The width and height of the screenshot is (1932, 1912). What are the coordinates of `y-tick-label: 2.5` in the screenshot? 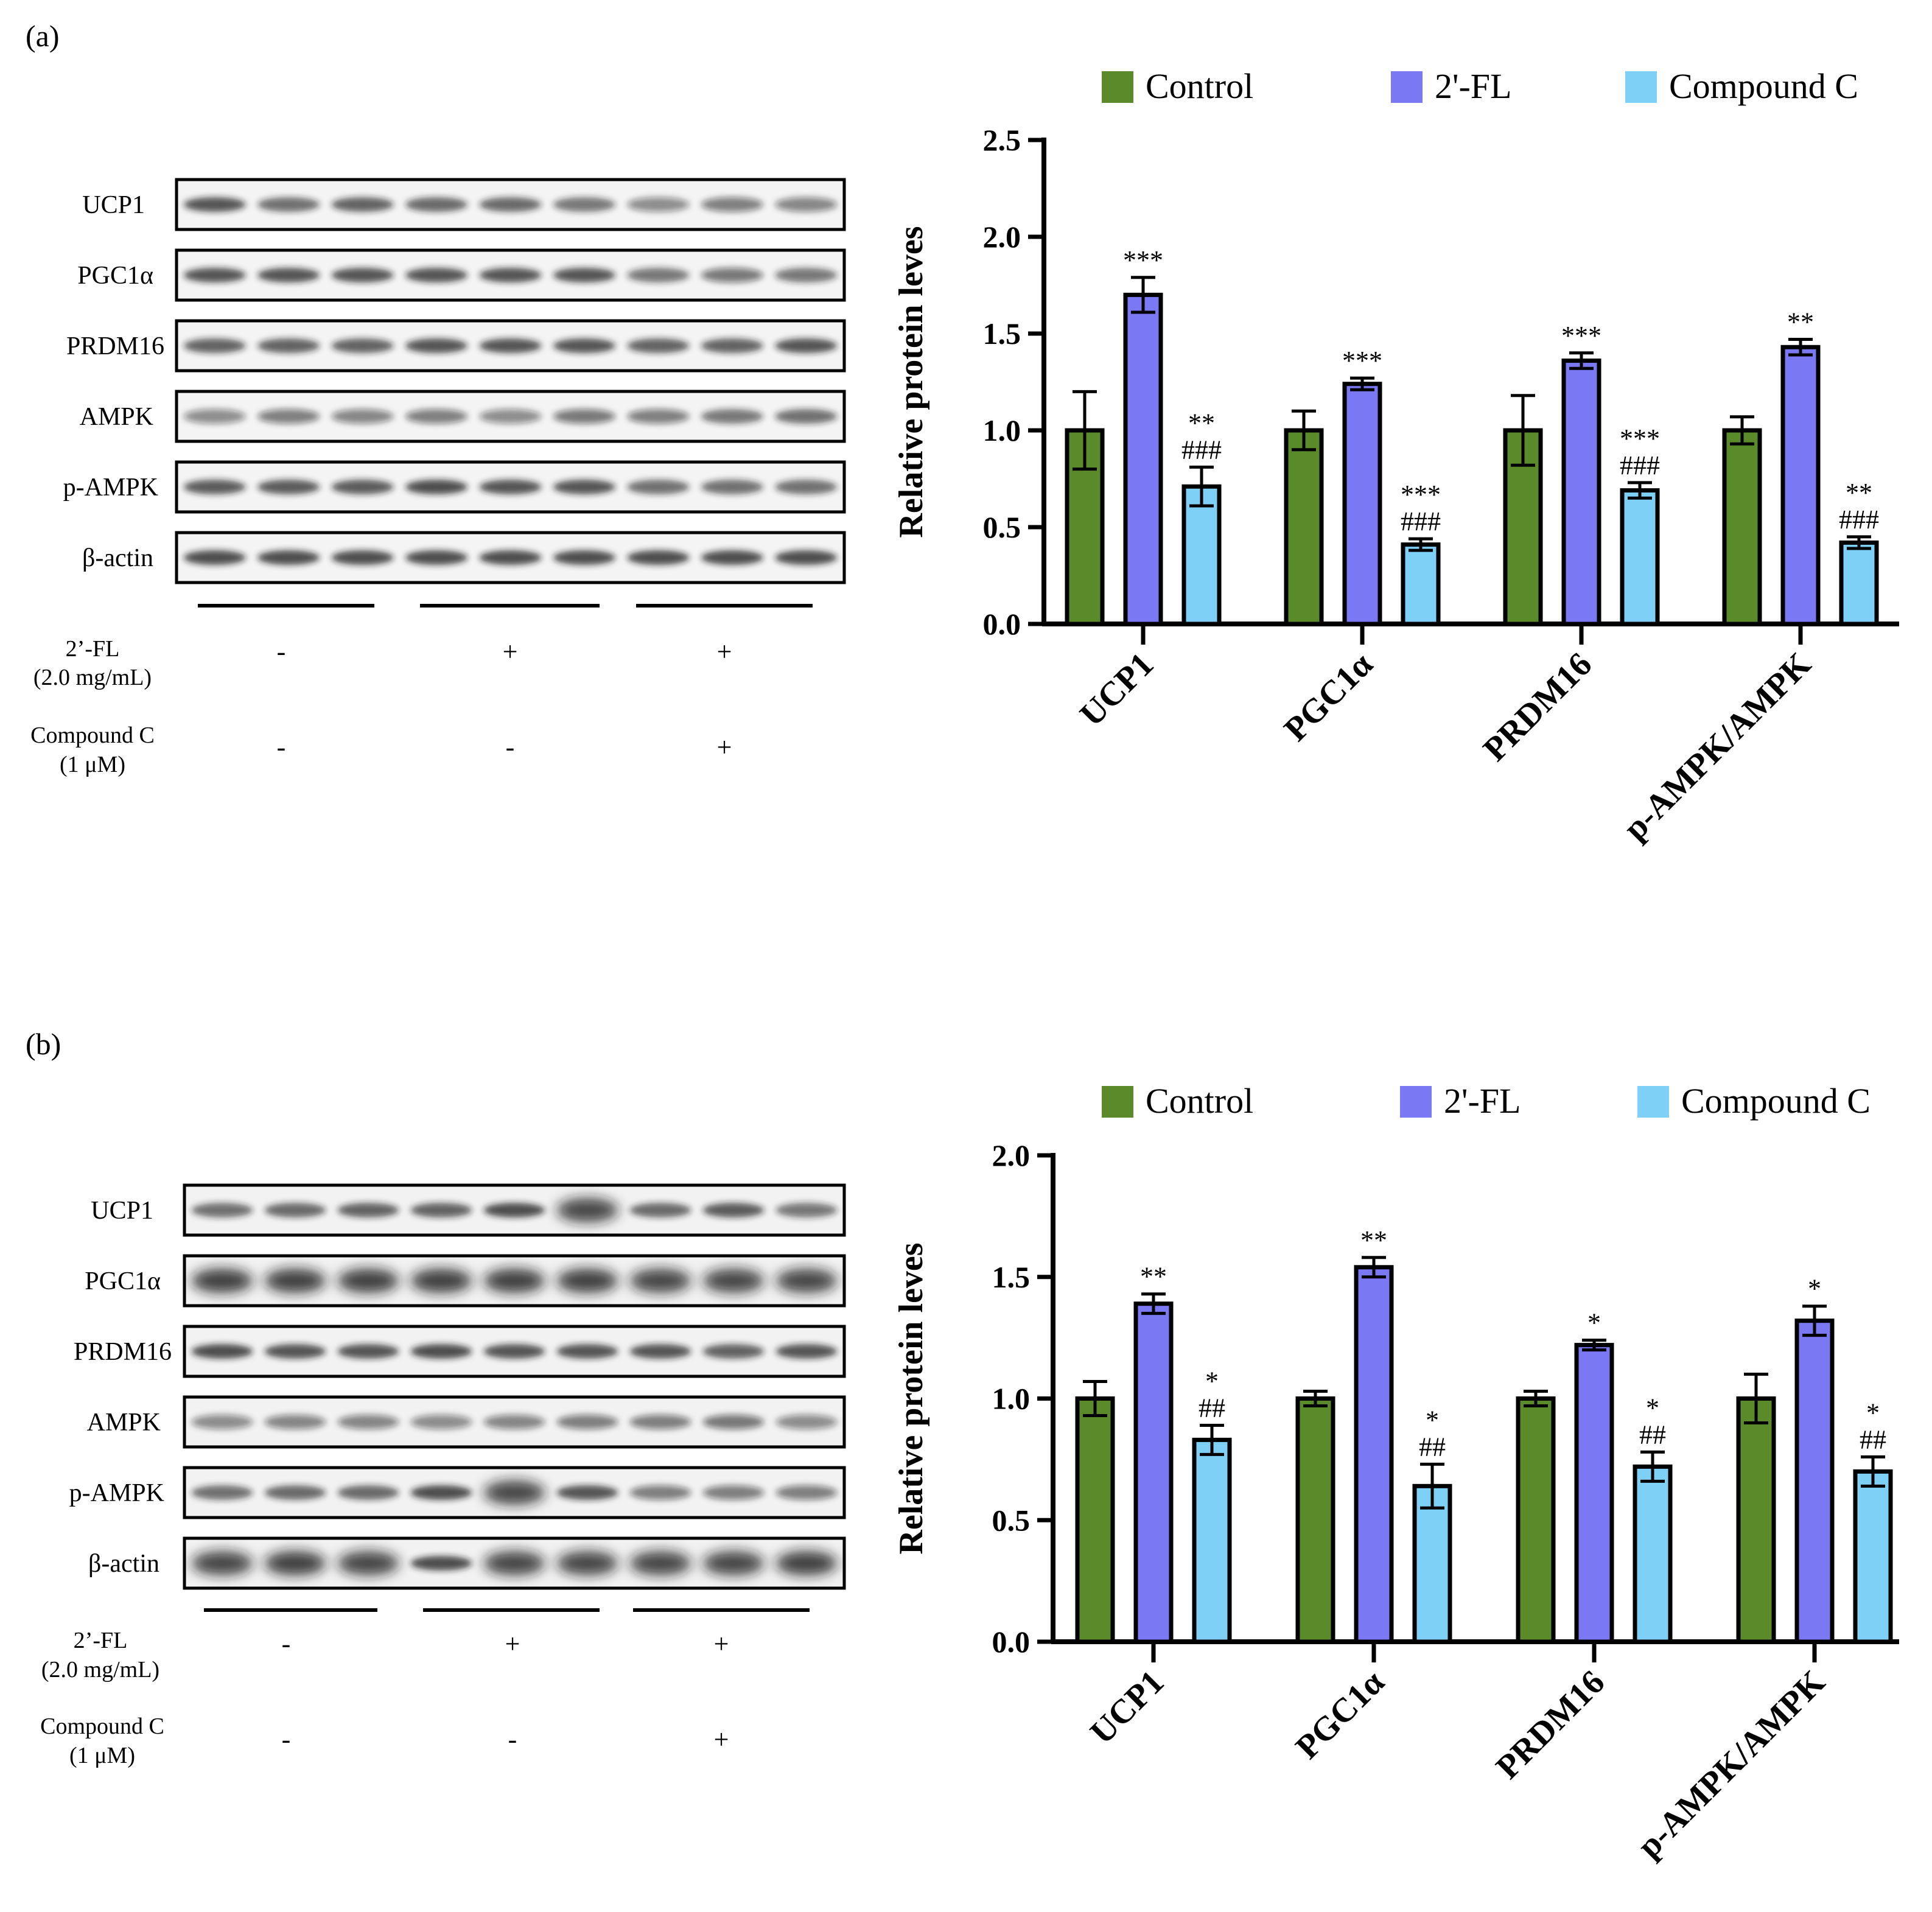 It's located at (1002, 140).